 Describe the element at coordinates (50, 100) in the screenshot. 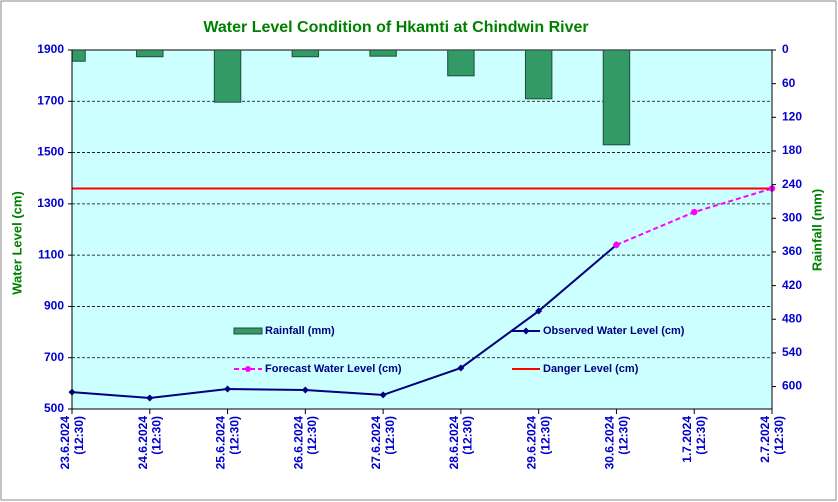

I see `y-tick-label: 1700` at that location.